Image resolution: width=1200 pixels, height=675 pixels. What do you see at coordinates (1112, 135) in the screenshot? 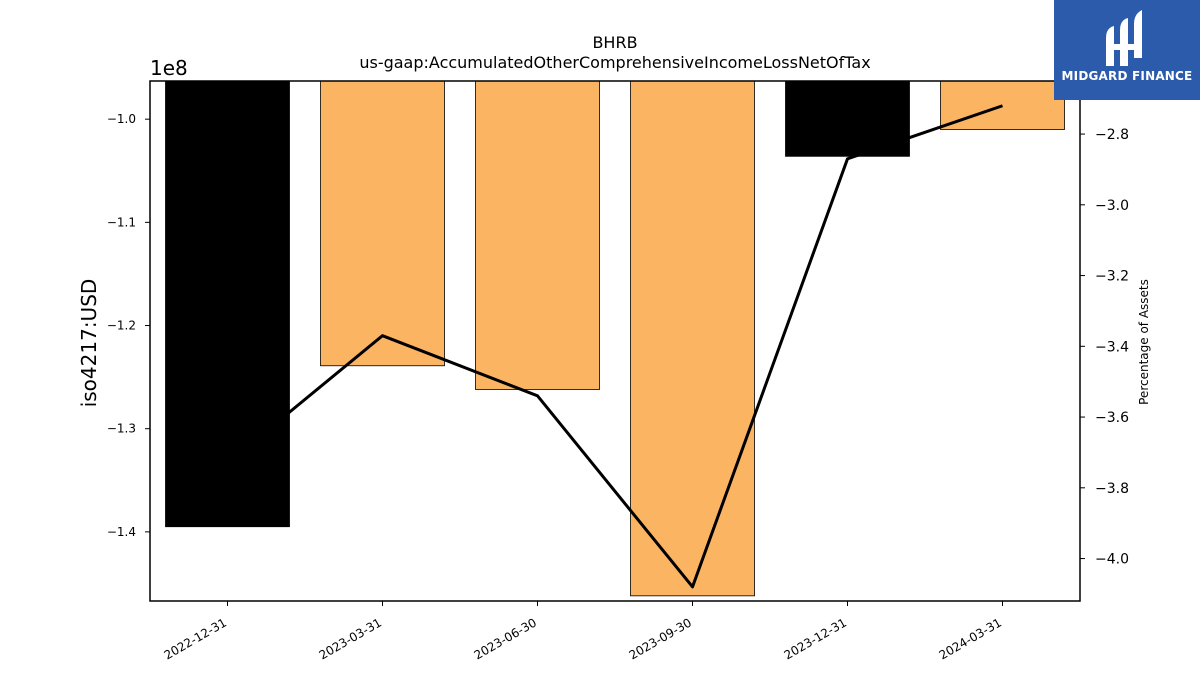
I see `y2-tick-label: −2.8` at bounding box center [1112, 135].